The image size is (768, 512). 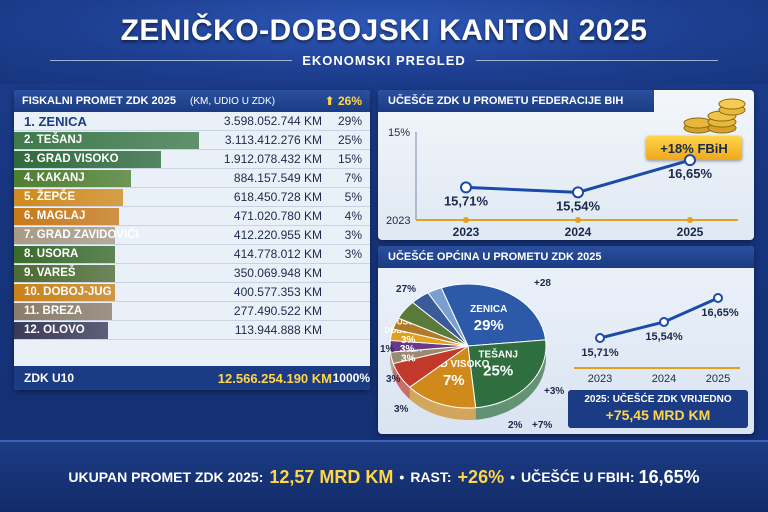 What do you see at coordinates (99, 101) in the screenshot?
I see `fiscal-table-title: FISKALNI PROMET ZDK 2025` at bounding box center [99, 101].